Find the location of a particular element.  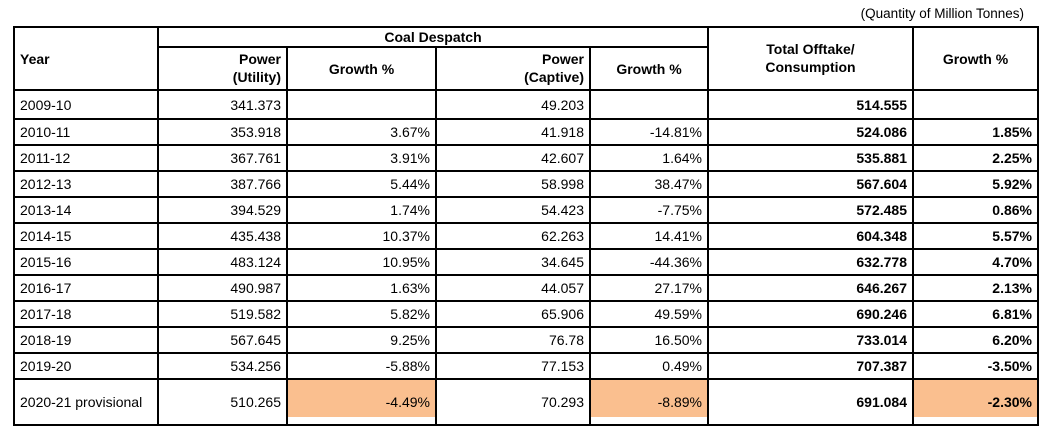

total-offtake-cell: 646.267 is located at coordinates (810, 288).